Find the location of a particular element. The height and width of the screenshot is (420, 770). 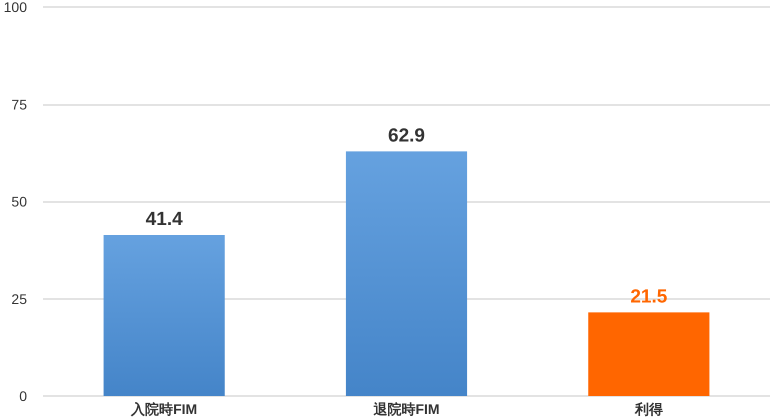

x-tick-label: 入院時FIM is located at coordinates (164, 409).